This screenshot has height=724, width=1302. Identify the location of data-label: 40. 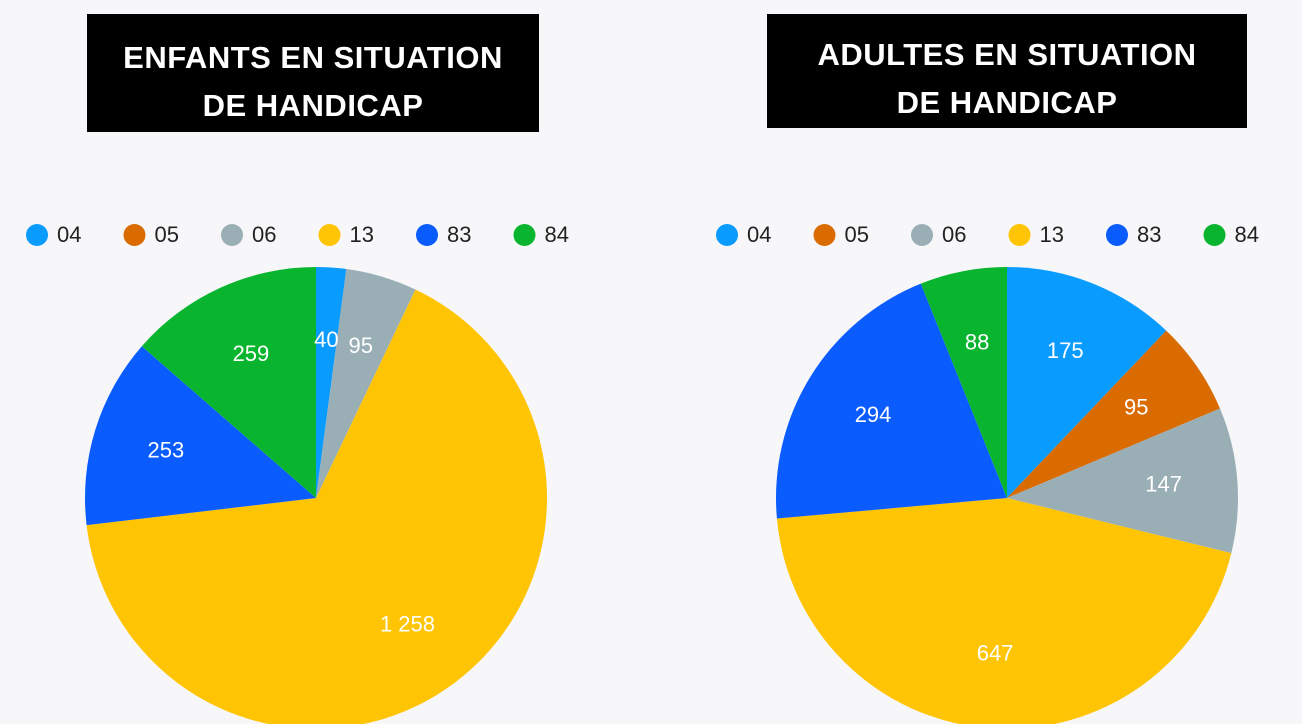
(326, 339).